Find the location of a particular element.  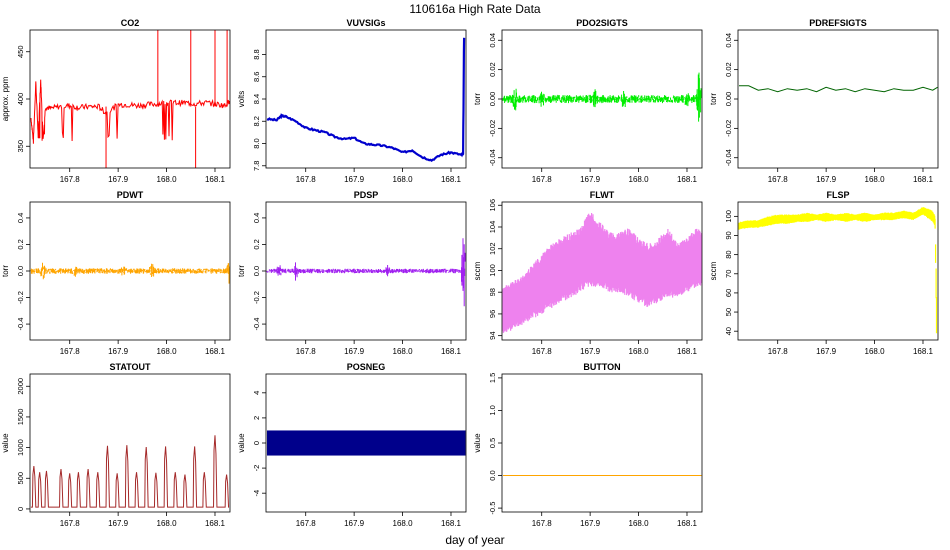

y-tick-label: -4 is located at coordinates (256, 493).